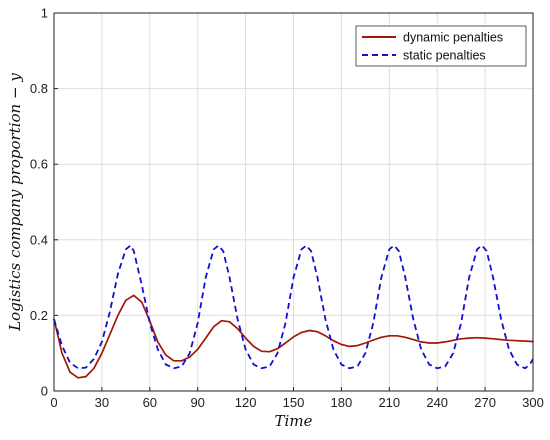 The width and height of the screenshot is (550, 440). What do you see at coordinates (294, 421) in the screenshot?
I see `x-axis-label: Time` at bounding box center [294, 421].